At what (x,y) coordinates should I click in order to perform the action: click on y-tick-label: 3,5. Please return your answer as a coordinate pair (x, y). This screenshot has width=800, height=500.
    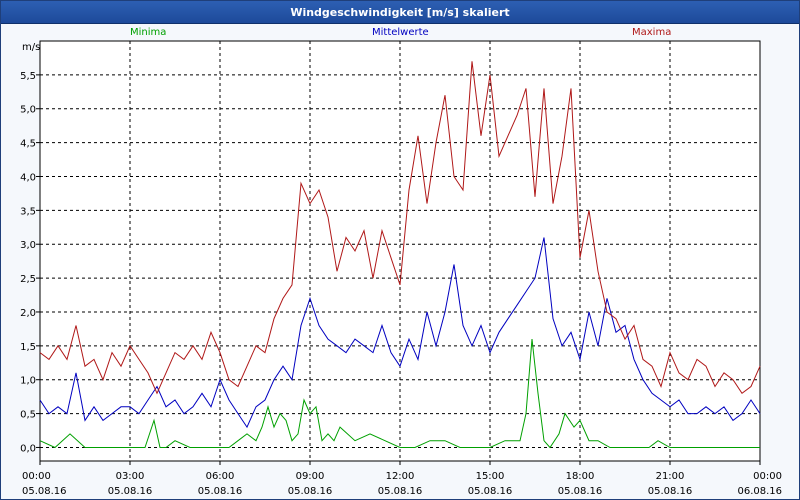
    Looking at the image, I should click on (28, 211).